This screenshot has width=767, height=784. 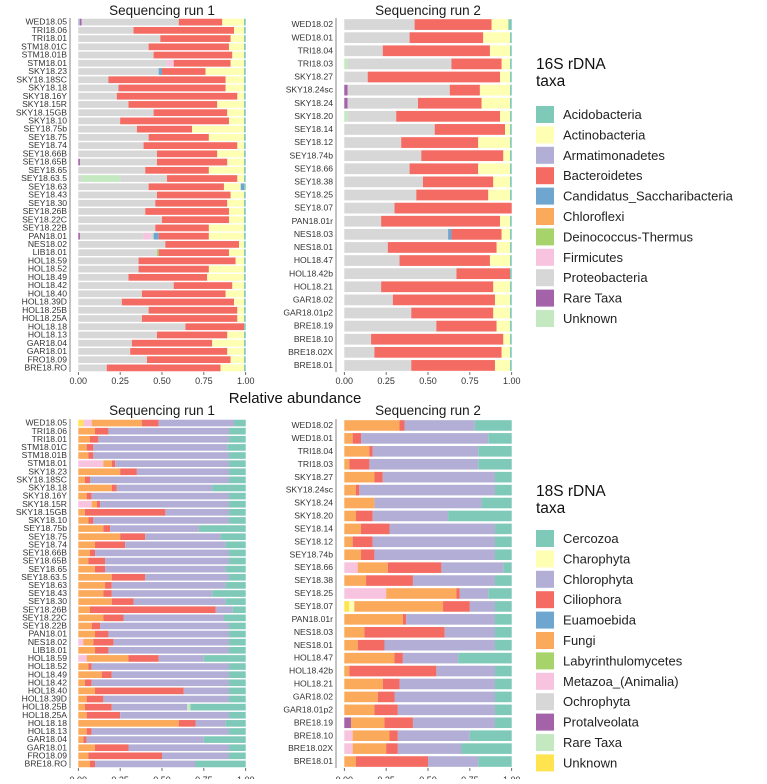 What do you see at coordinates (313, 528) in the screenshot?
I see `sample-label: SEY18.14` at bounding box center [313, 528].